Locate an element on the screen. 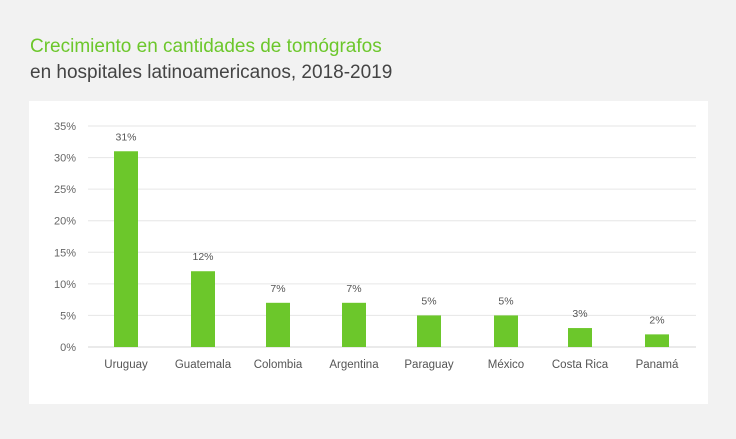 This screenshot has width=736, height=439. y-tick-label: 30% is located at coordinates (65, 159).